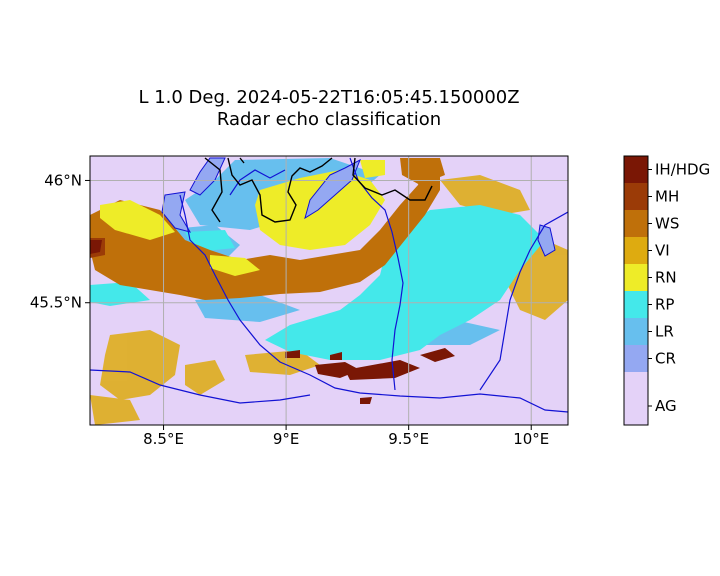 The image size is (720, 576). What do you see at coordinates (665, 359) in the screenshot?
I see `colorbar-label: CR` at bounding box center [665, 359].